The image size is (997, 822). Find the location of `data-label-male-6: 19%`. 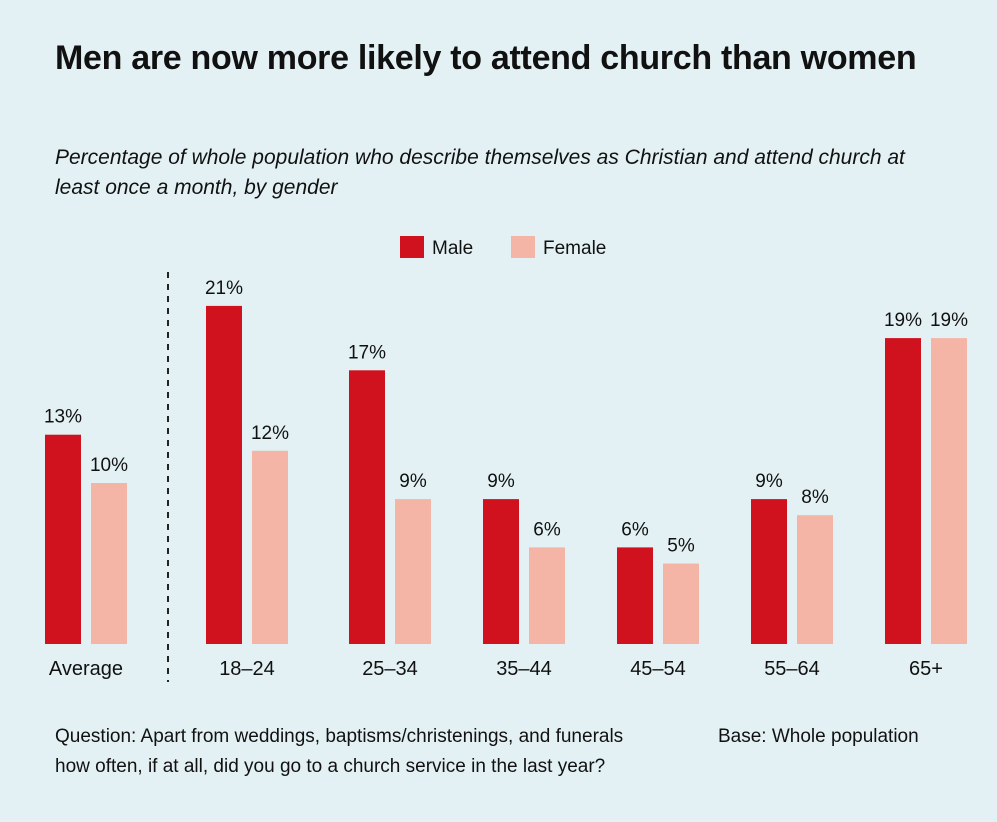

data-label-male-6: 19% is located at coordinates (903, 320).